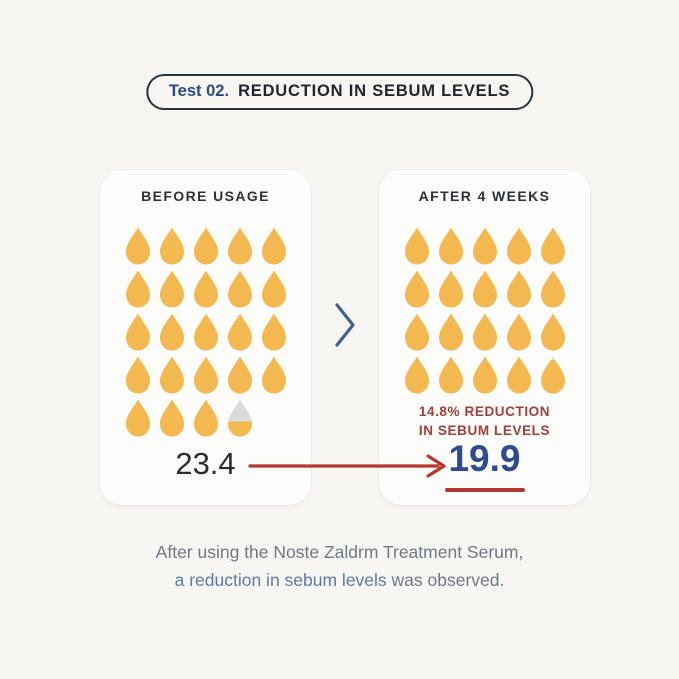 The height and width of the screenshot is (679, 679). What do you see at coordinates (205, 463) in the screenshot?
I see `before-sebum-value: 23.4` at bounding box center [205, 463].